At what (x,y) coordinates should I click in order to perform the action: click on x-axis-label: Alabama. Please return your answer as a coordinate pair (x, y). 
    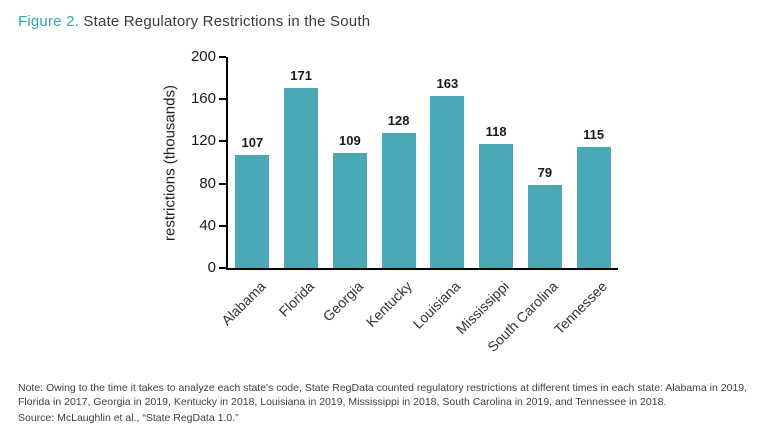
    Looking at the image, I should click on (243, 303).